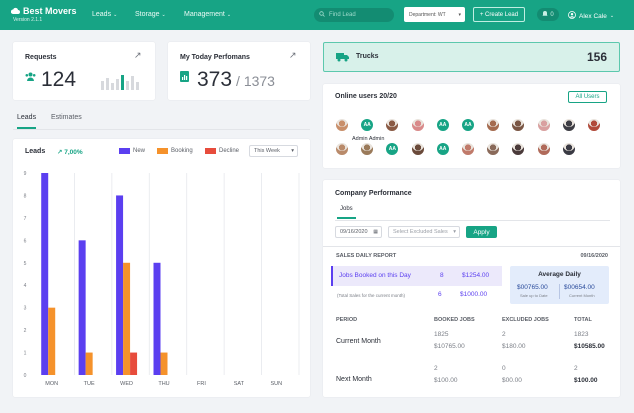 The image size is (634, 413). What do you see at coordinates (25, 264) in the screenshot?
I see `y-tick-label: 5` at bounding box center [25, 264].